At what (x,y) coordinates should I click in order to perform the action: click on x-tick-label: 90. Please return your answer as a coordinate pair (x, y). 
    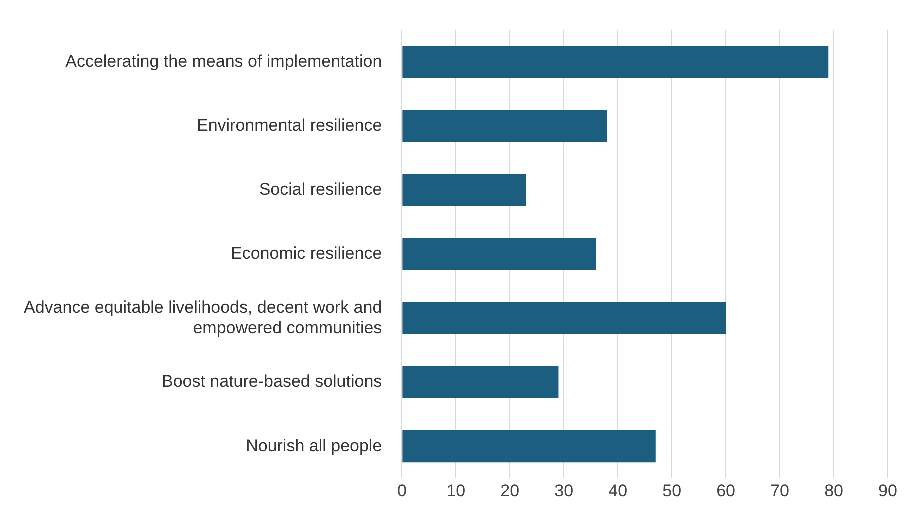
    Looking at the image, I should click on (888, 490).